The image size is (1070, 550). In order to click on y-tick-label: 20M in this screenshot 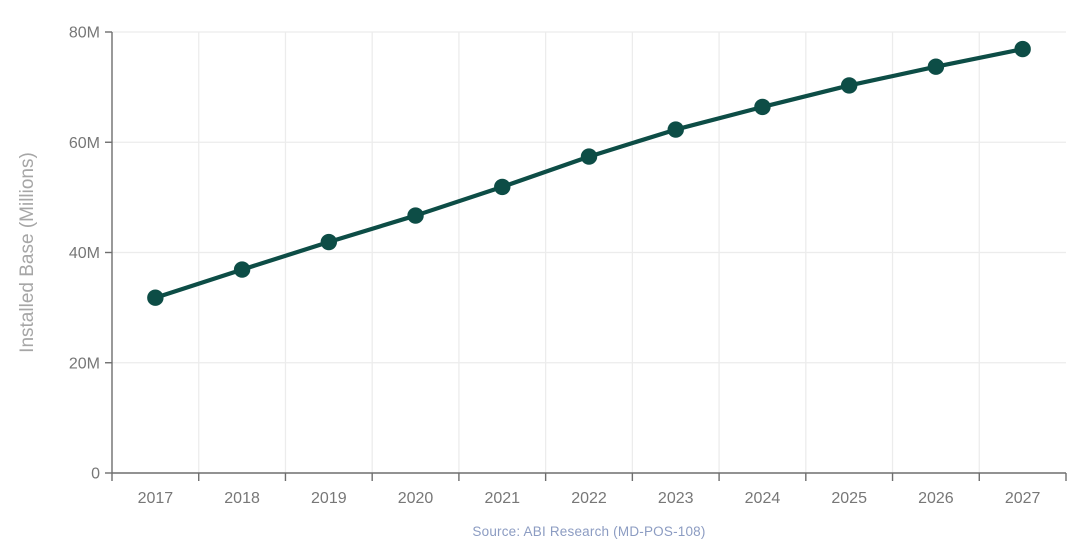, I will do `click(84, 363)`.